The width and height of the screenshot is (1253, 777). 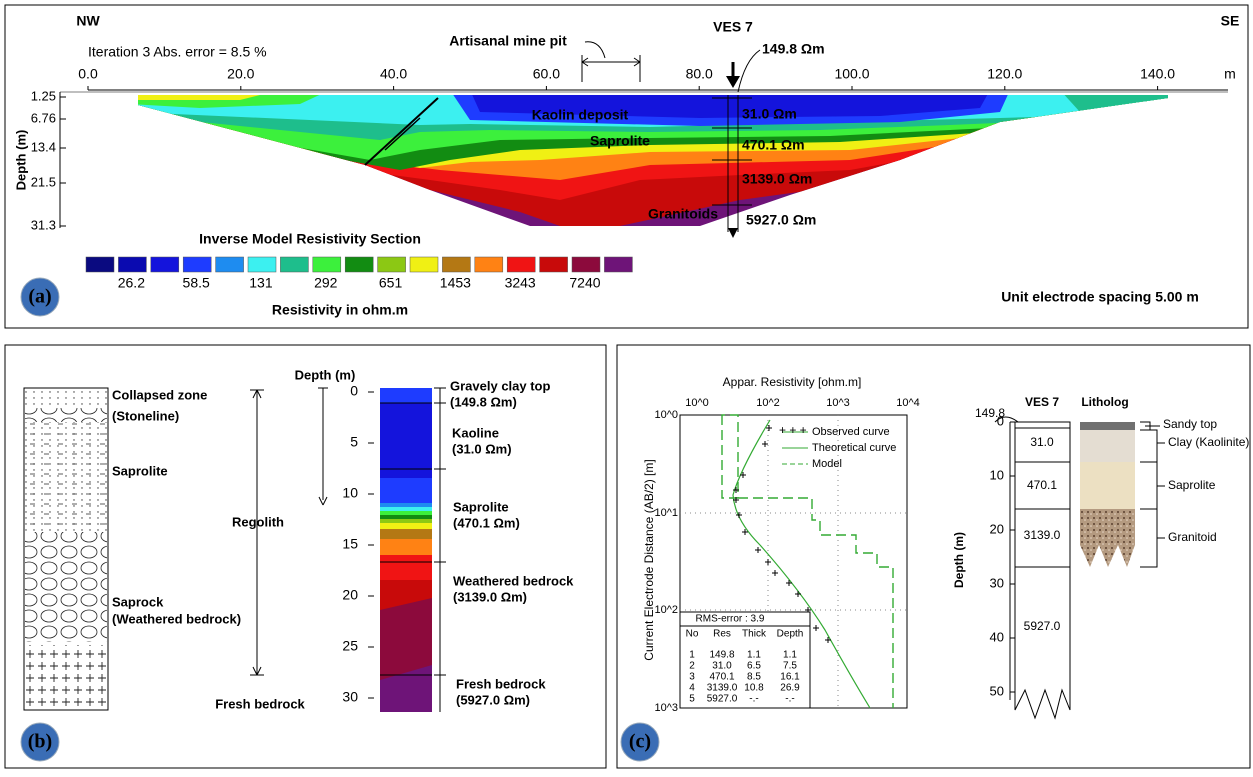 I want to click on panel-label: (b), so click(x=40, y=742).